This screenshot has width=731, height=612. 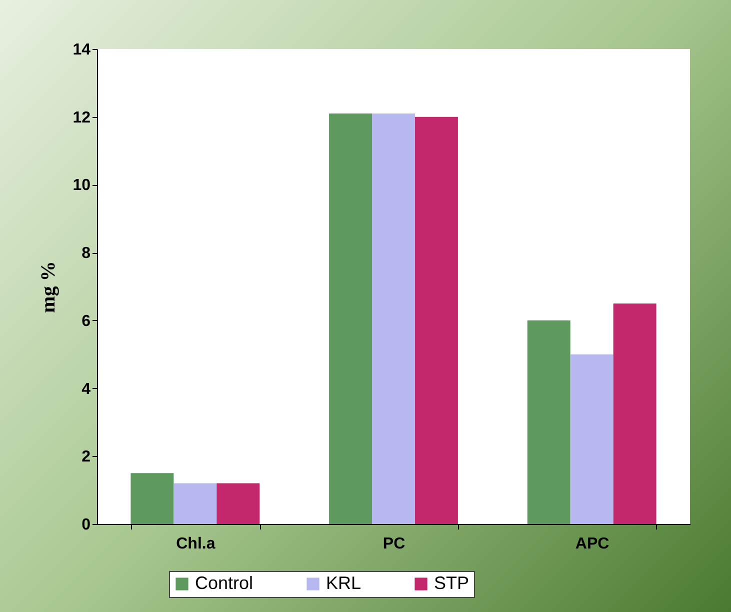 What do you see at coordinates (81, 117) in the screenshot?
I see `y-tick-label: 12` at bounding box center [81, 117].